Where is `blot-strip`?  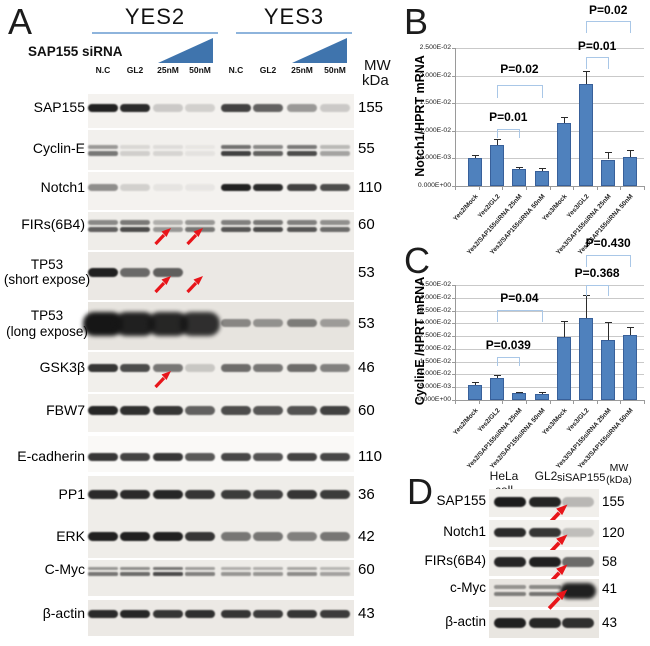
blot-strip is located at coordinates (221, 578).